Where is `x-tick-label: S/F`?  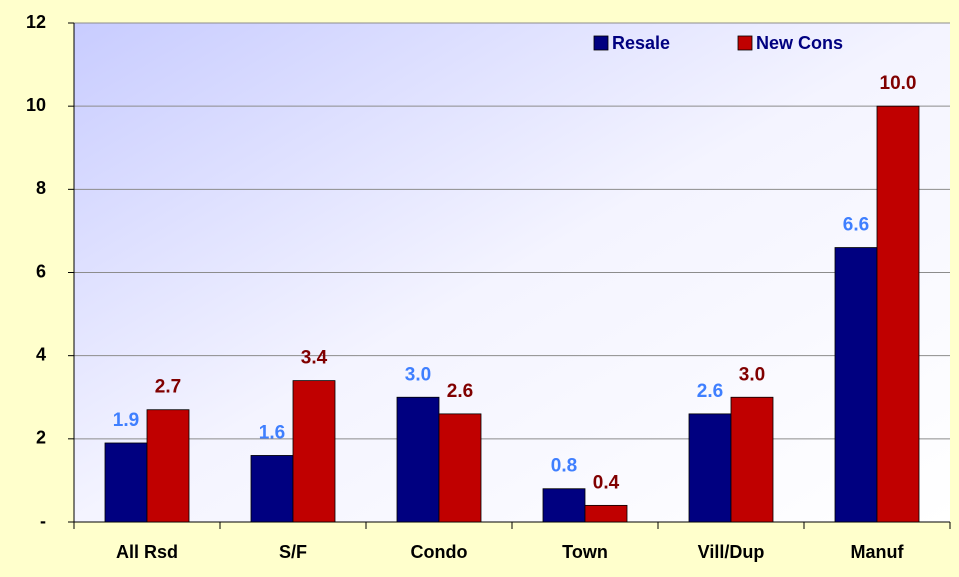 x-tick-label: S/F is located at coordinates (293, 552).